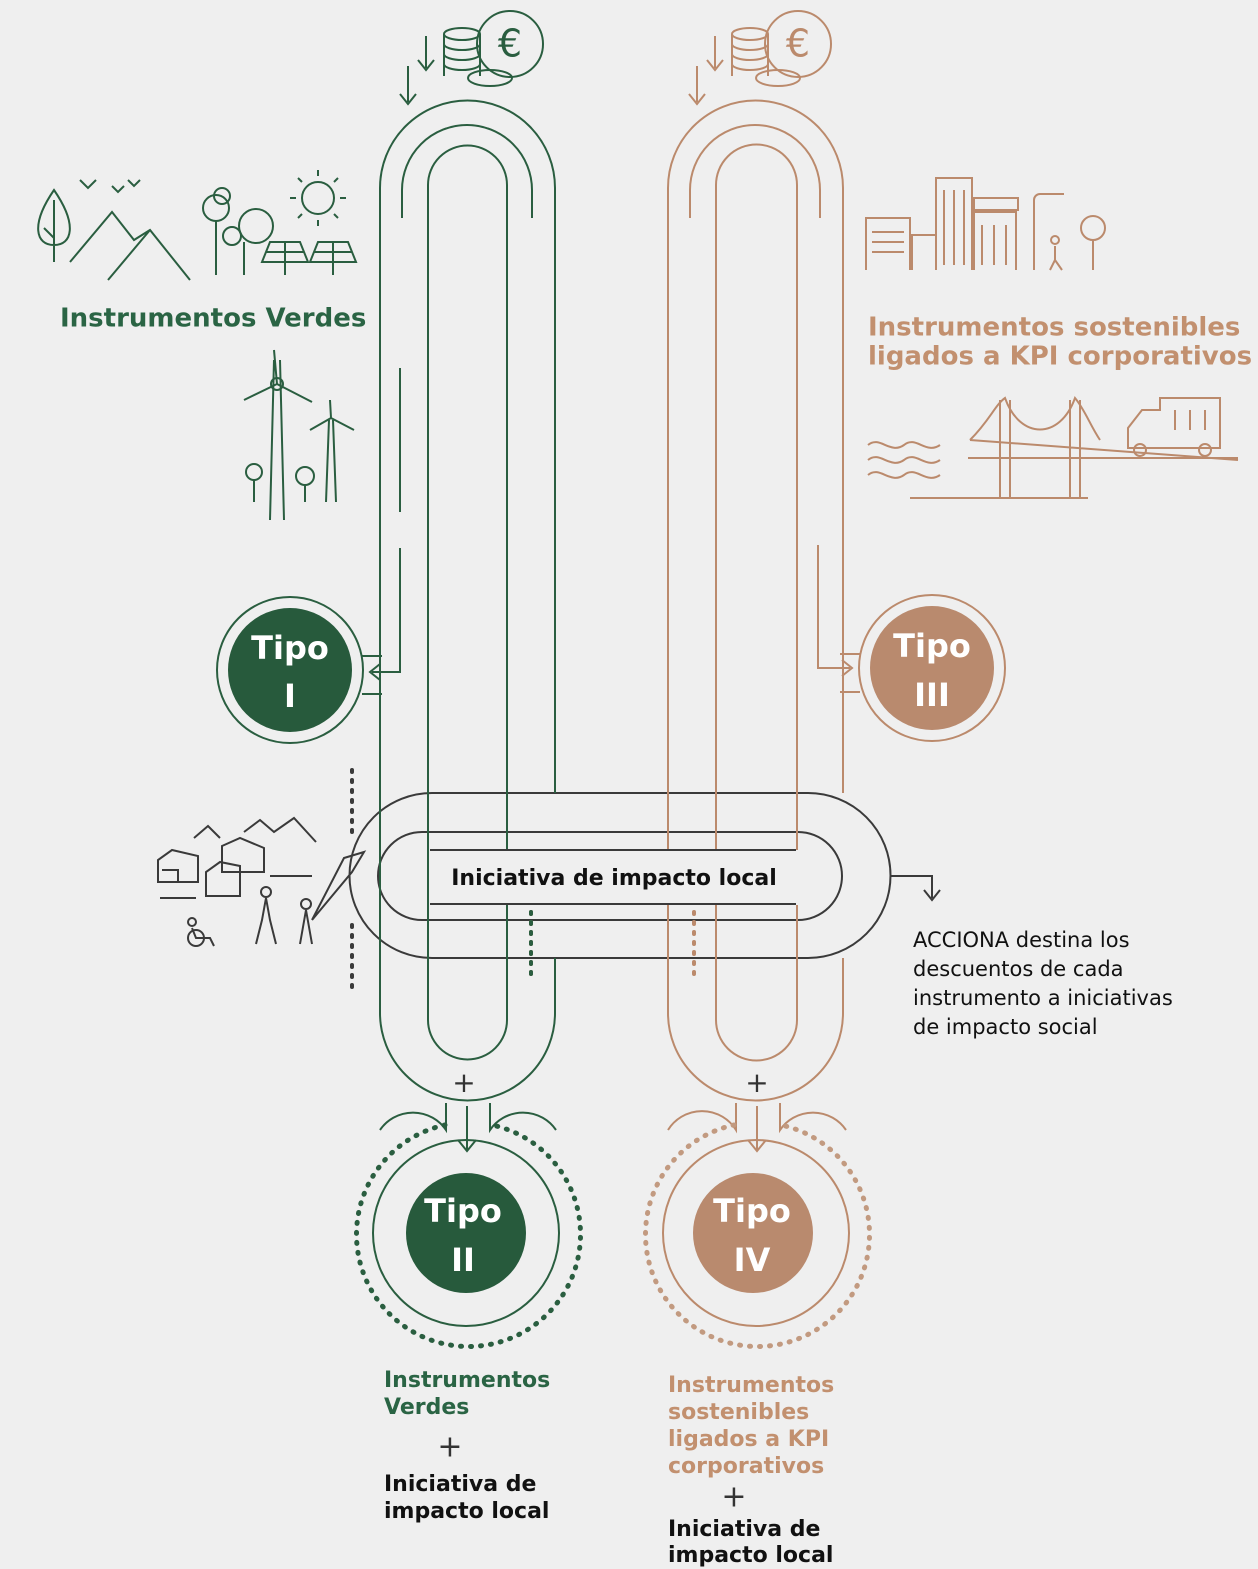 The image size is (1258, 1569). I want to click on tipo-3: Tipo III, so click(932, 668).